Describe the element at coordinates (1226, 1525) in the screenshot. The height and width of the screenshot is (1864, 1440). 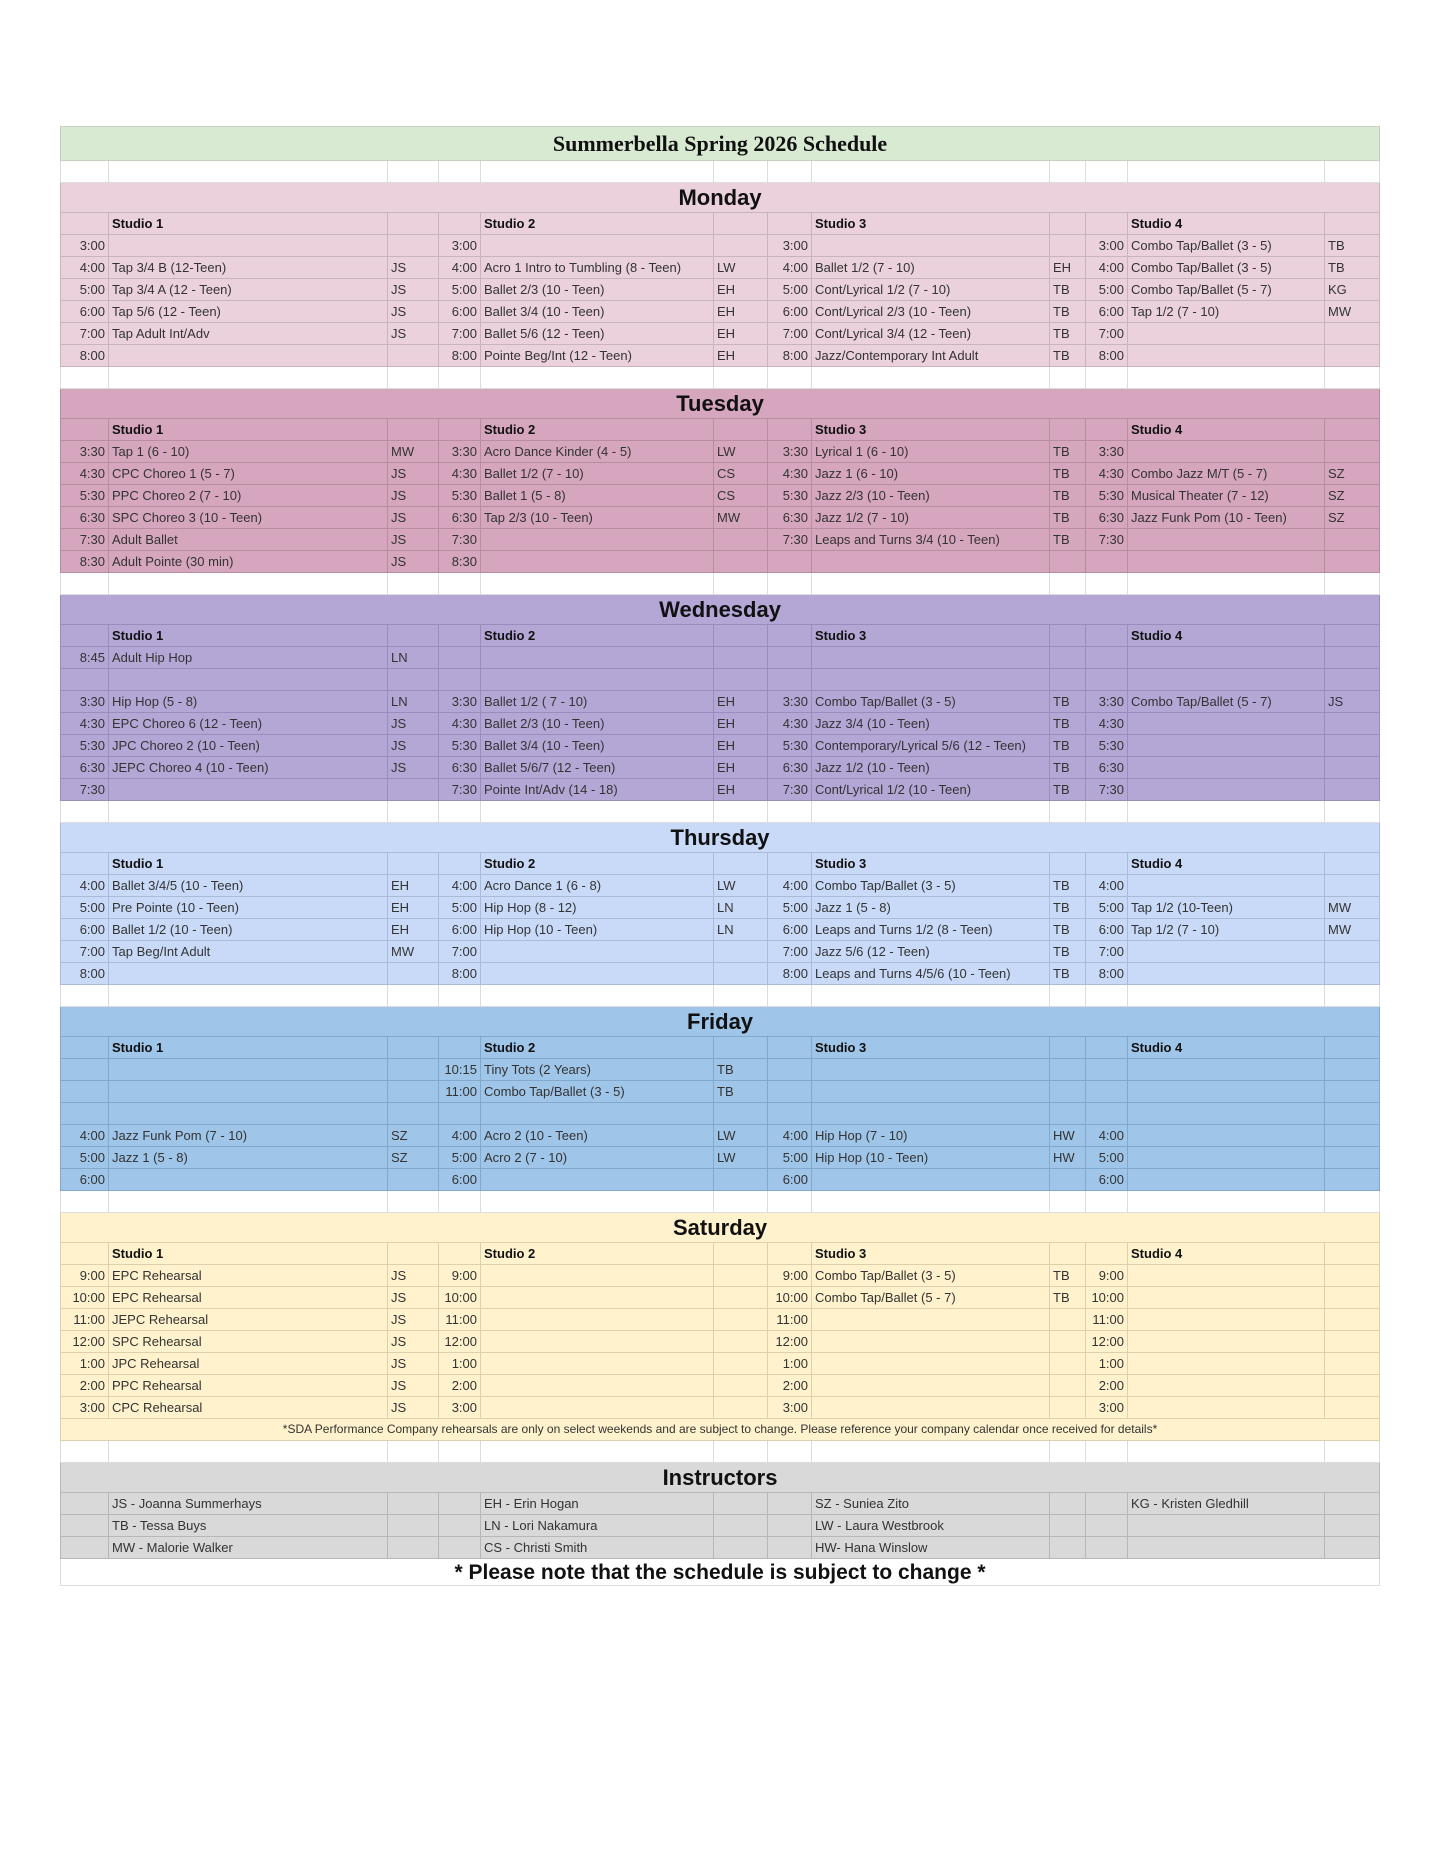
I see `instructor-name` at that location.